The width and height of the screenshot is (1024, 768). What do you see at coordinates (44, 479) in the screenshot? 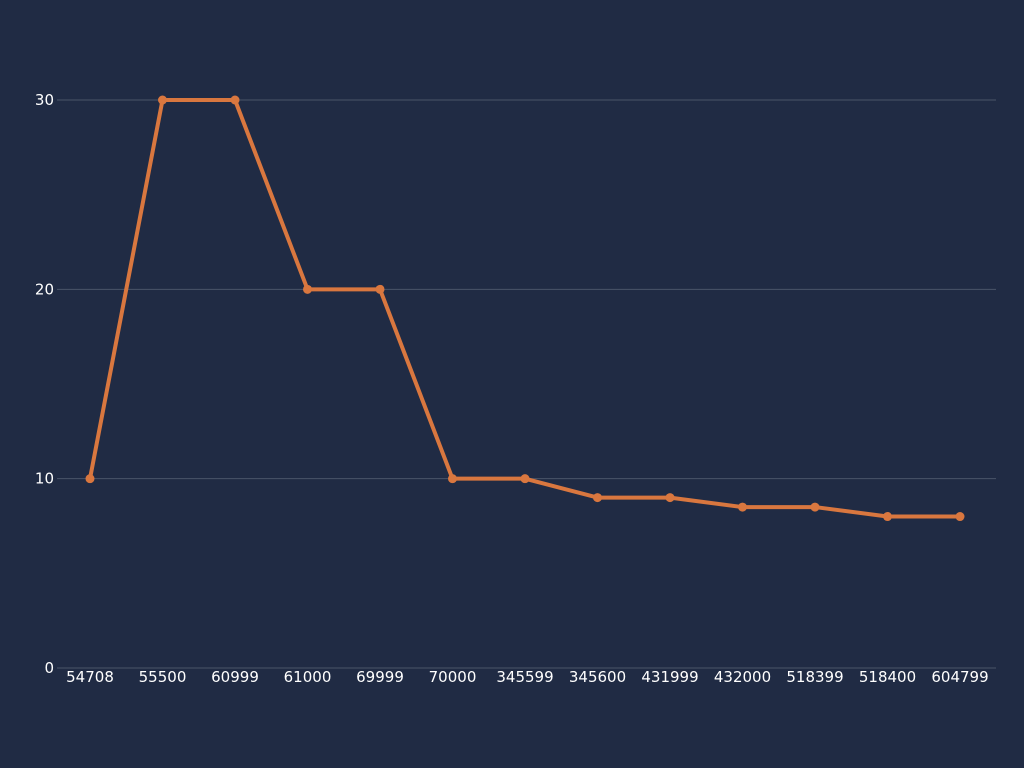
I see `y-tick-label: 10` at bounding box center [44, 479].